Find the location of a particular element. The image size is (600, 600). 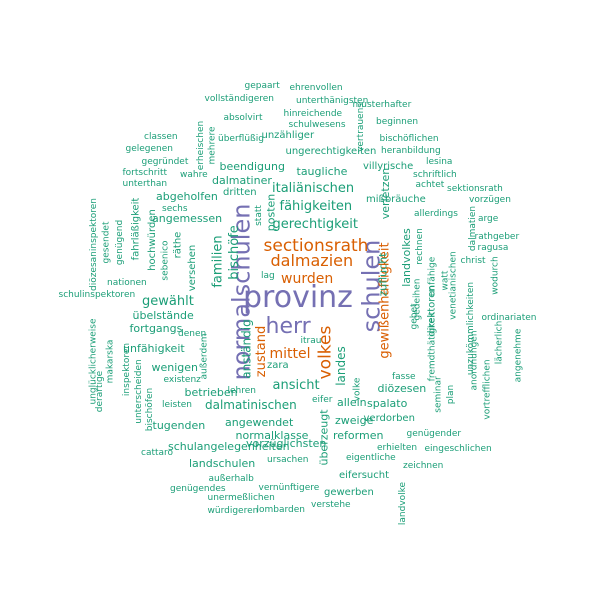

word-cloud-word: ragusa is located at coordinates (493, 247).